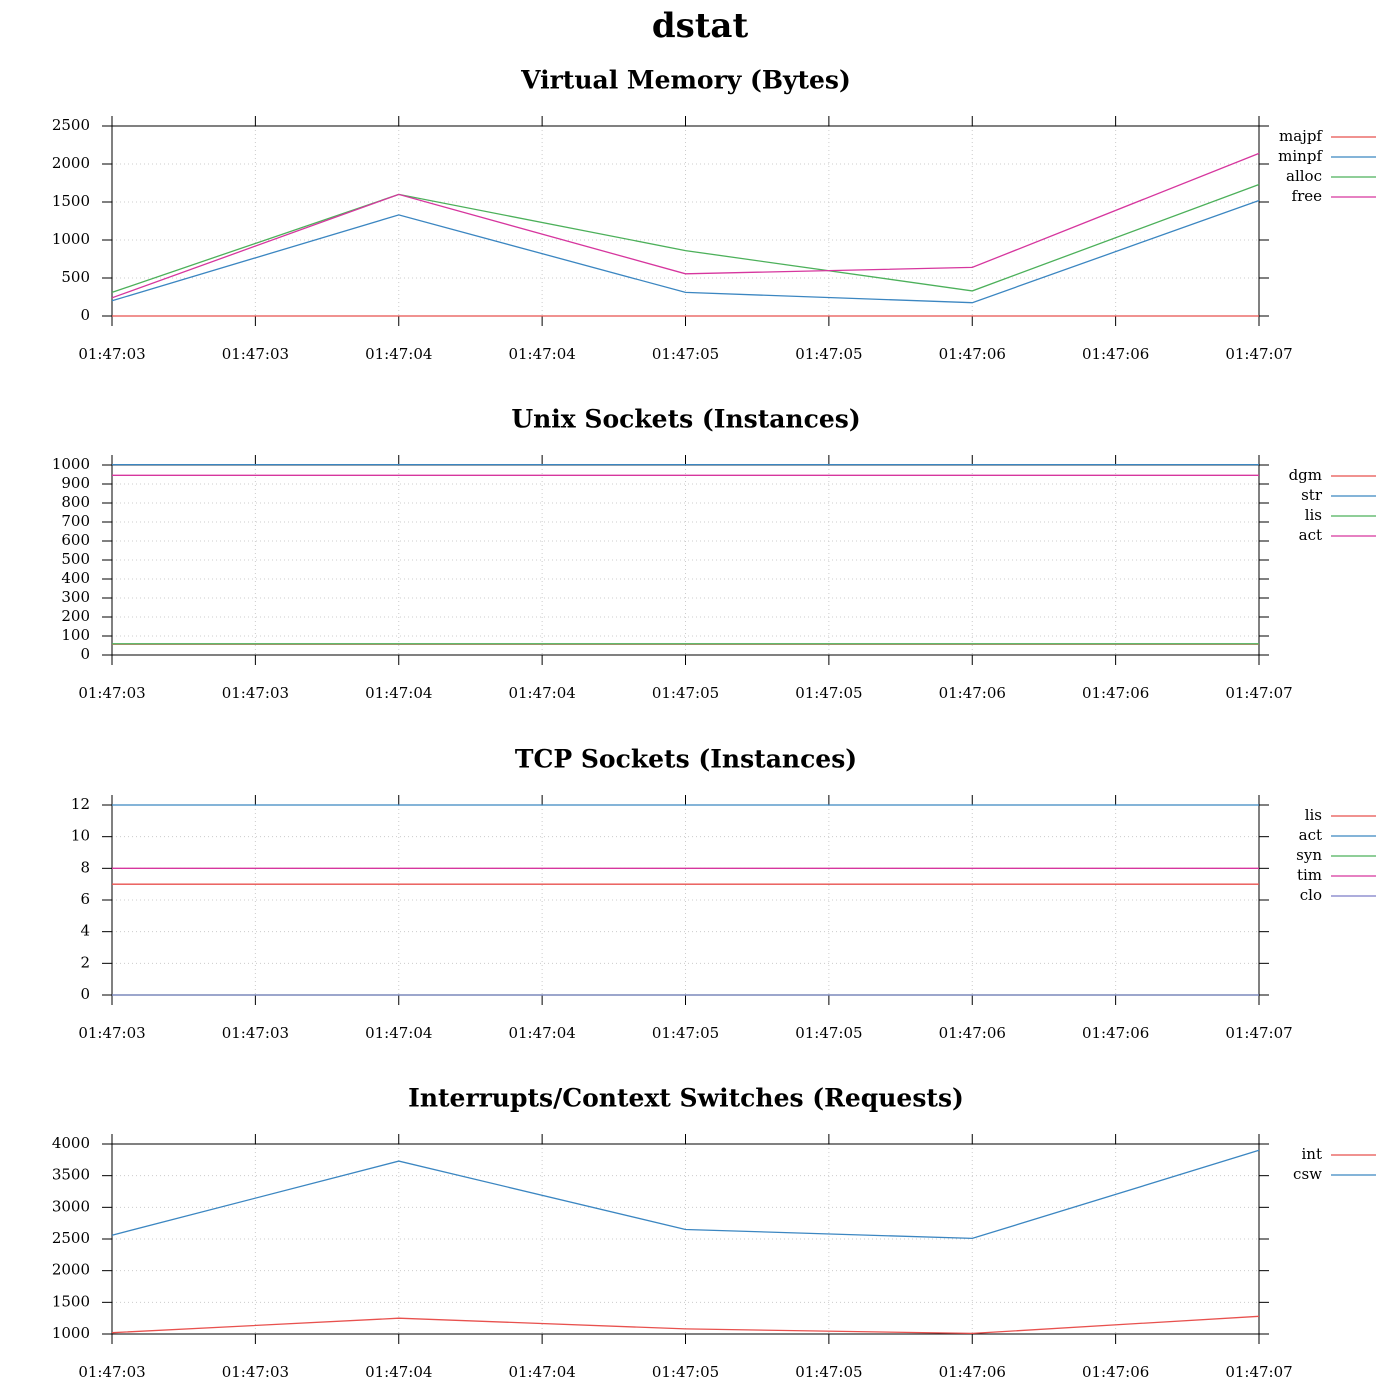  Describe the element at coordinates (75, 597) in the screenshot. I see `y-tick-label: 300` at that location.